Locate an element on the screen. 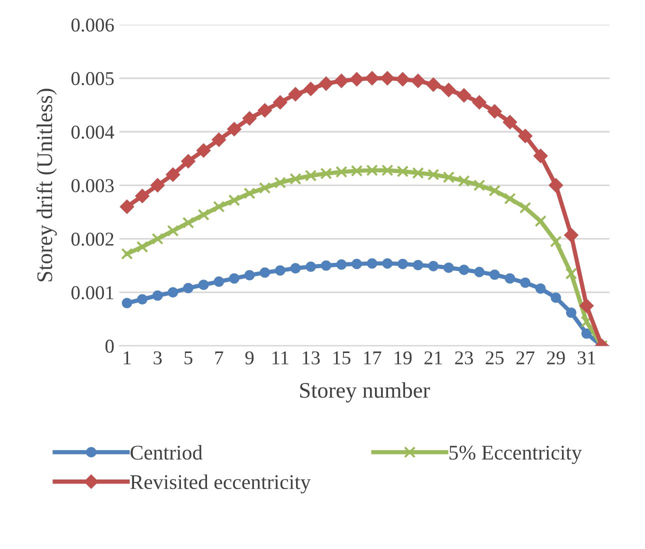 This screenshot has width=645, height=549. legend-label: Centriod is located at coordinates (166, 452).